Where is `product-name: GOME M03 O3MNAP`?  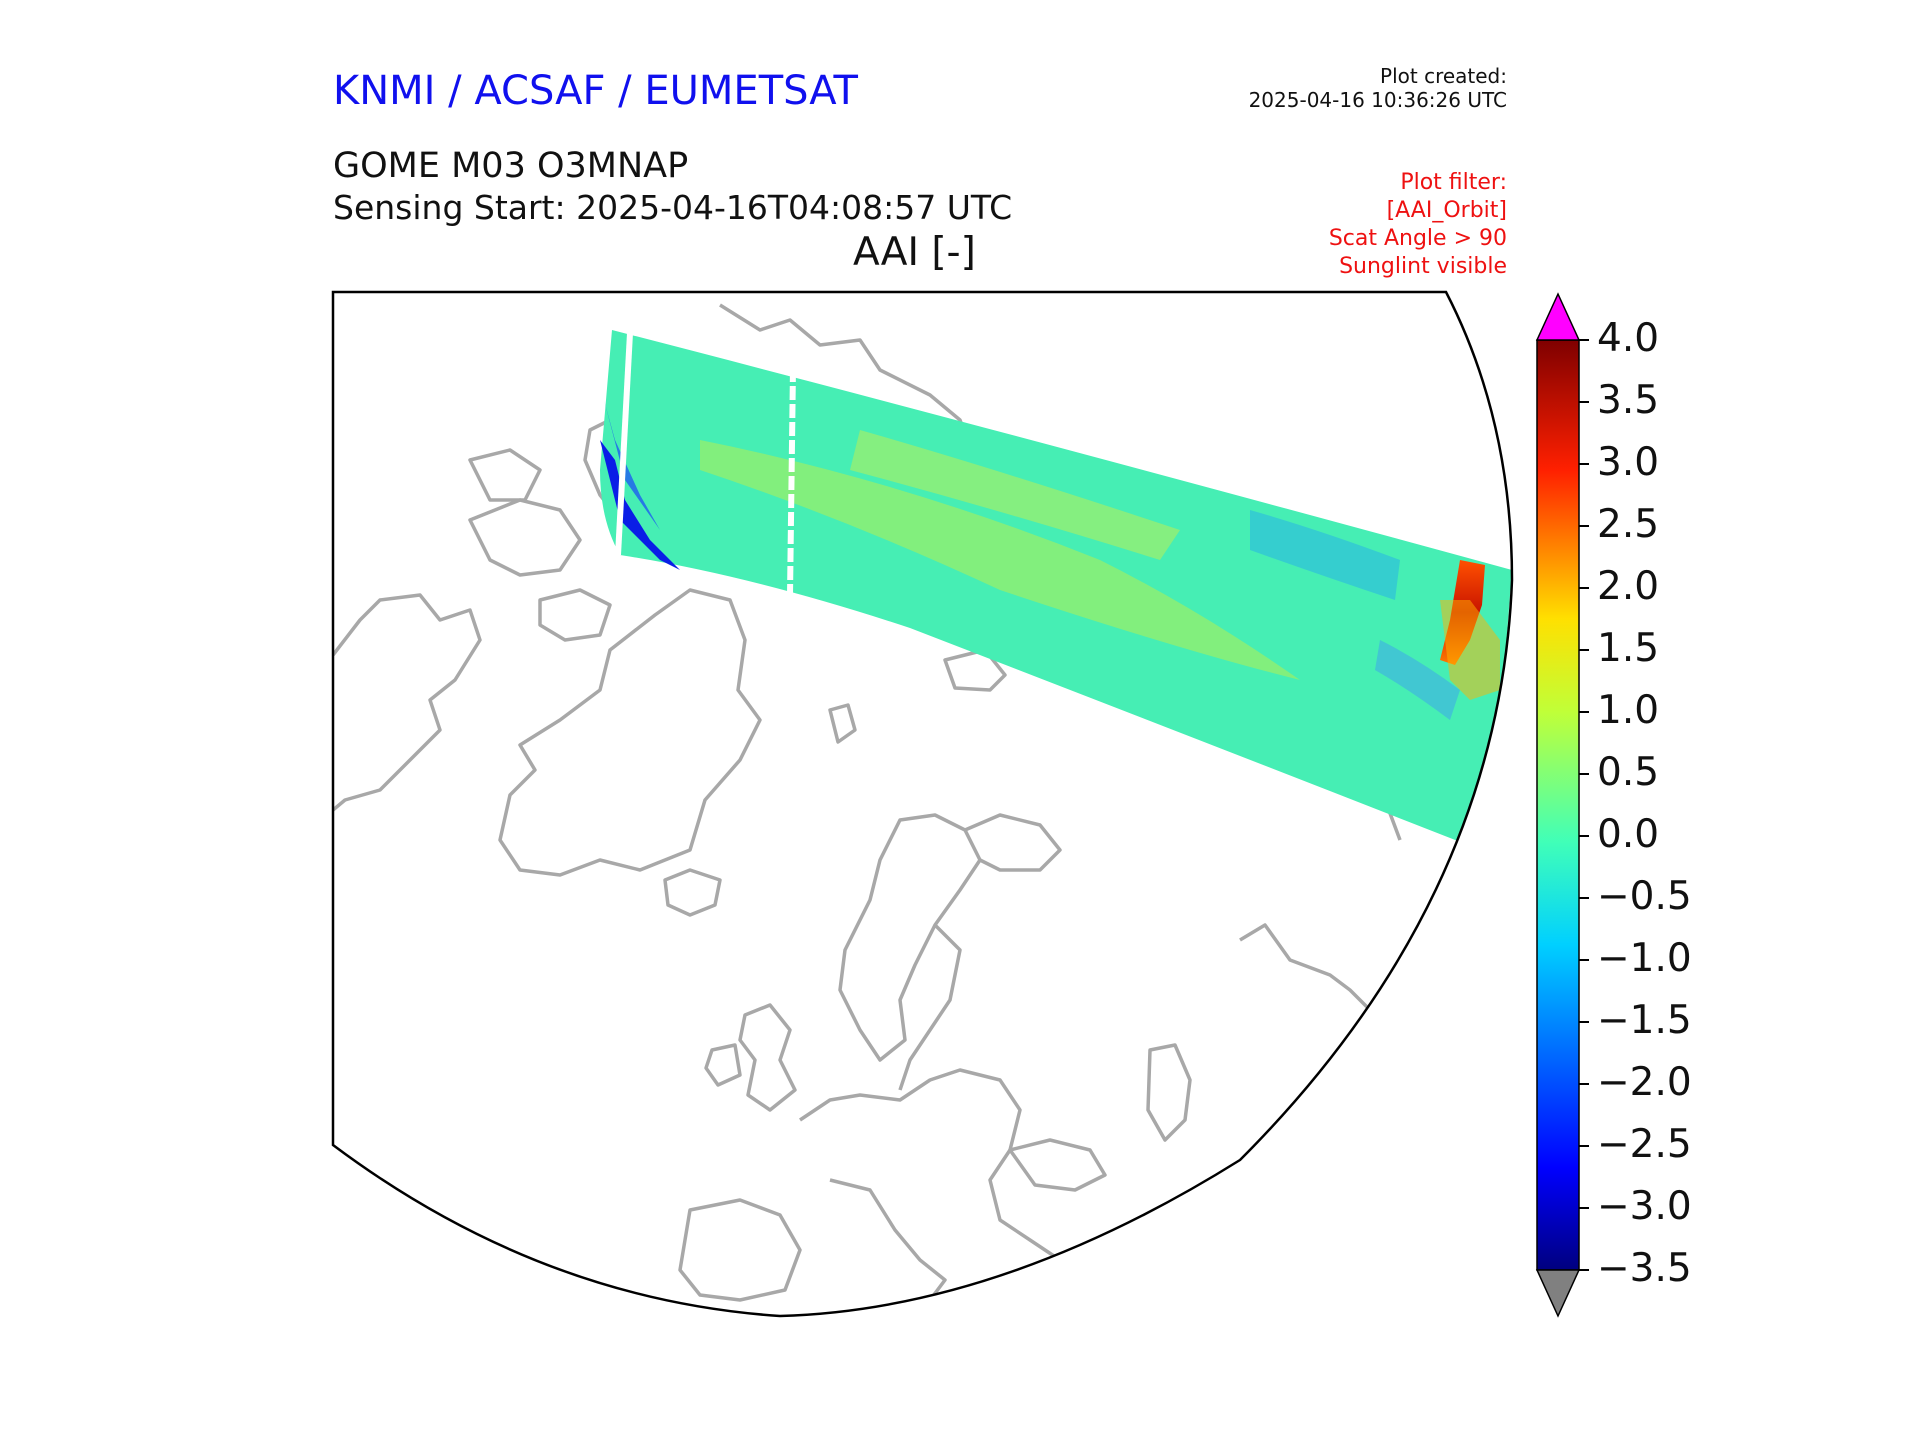
product-name: GOME M03 O3MNAP is located at coordinates (511, 166).